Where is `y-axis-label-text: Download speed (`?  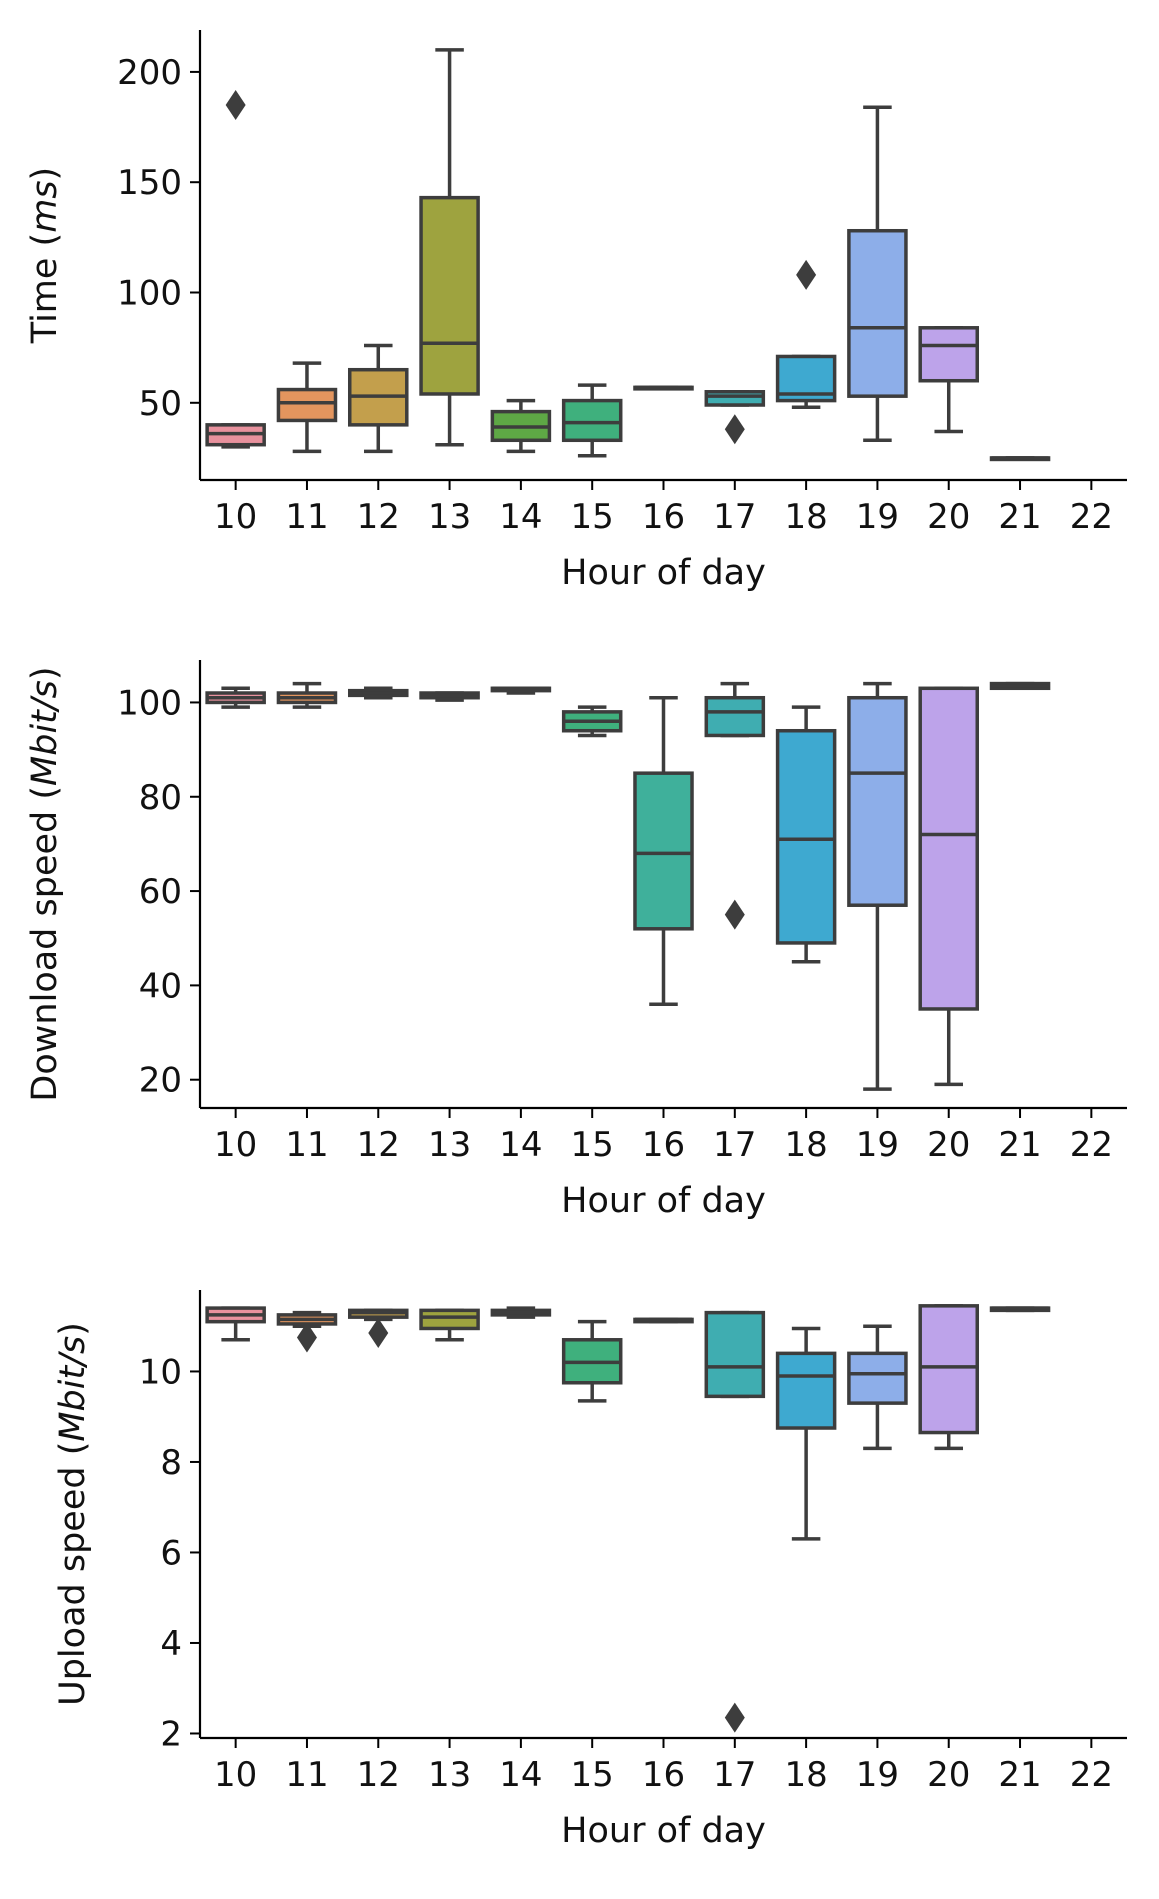
y-axis-label-text: Download speed ( is located at coordinates (45, 944).